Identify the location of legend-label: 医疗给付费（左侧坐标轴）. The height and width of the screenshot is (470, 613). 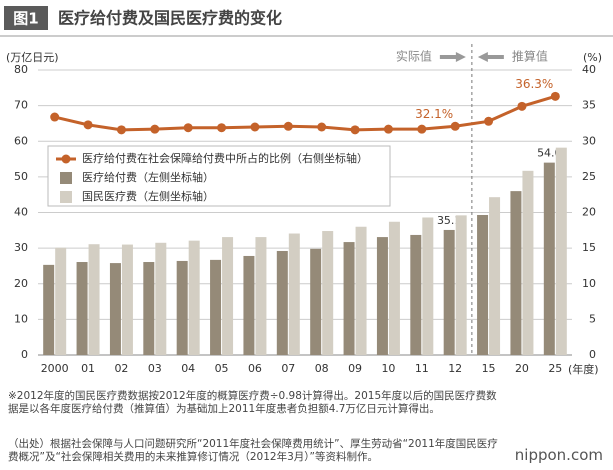
(148, 177).